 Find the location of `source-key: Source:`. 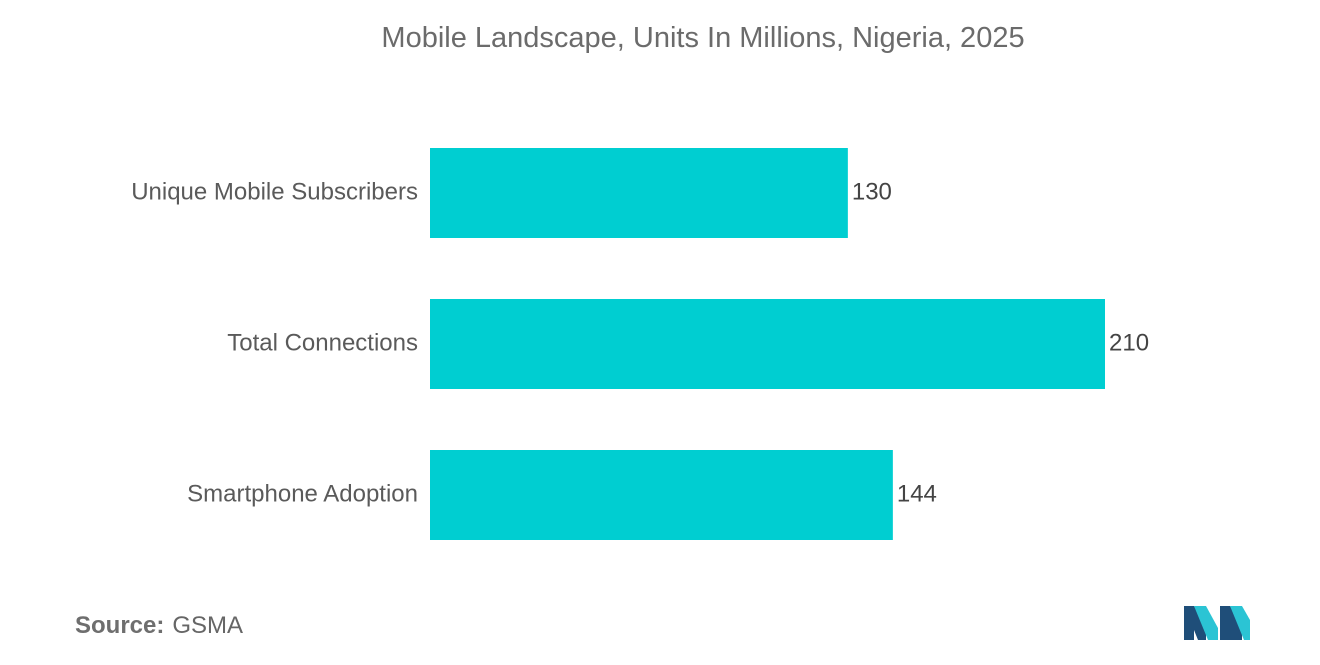

source-key: Source: is located at coordinates (120, 625).